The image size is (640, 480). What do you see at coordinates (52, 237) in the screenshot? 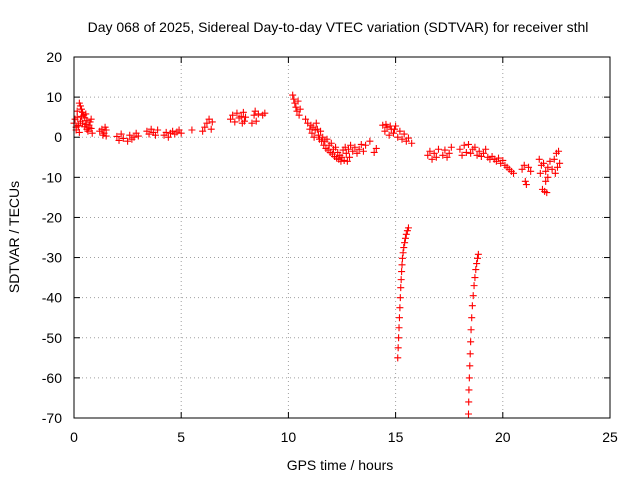
I see `y-tick-labels: 20 10 0 -10 -20 -30 -40 -50 -60 -70` at bounding box center [52, 237].